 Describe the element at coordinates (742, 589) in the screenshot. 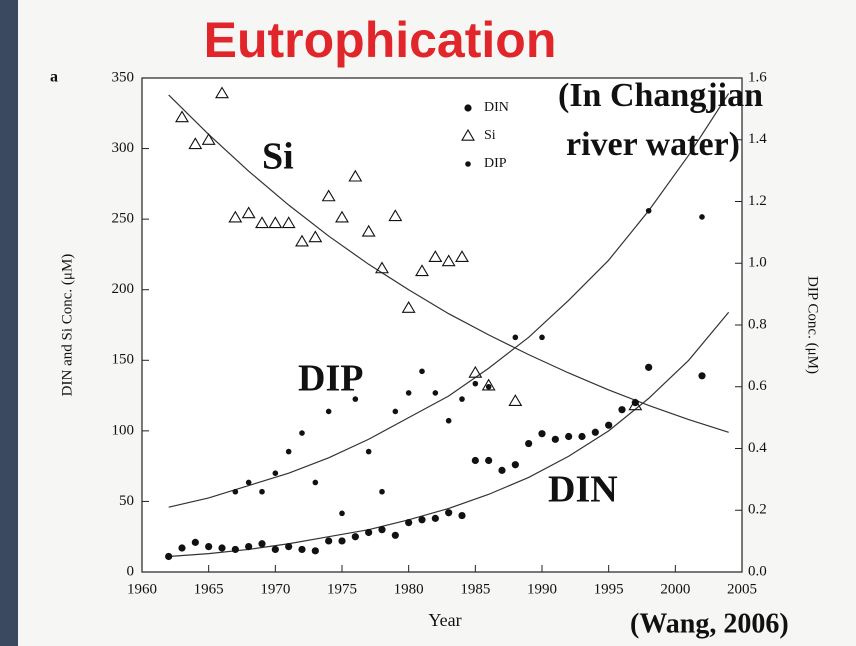

I see `x-tick-label: 2005` at that location.